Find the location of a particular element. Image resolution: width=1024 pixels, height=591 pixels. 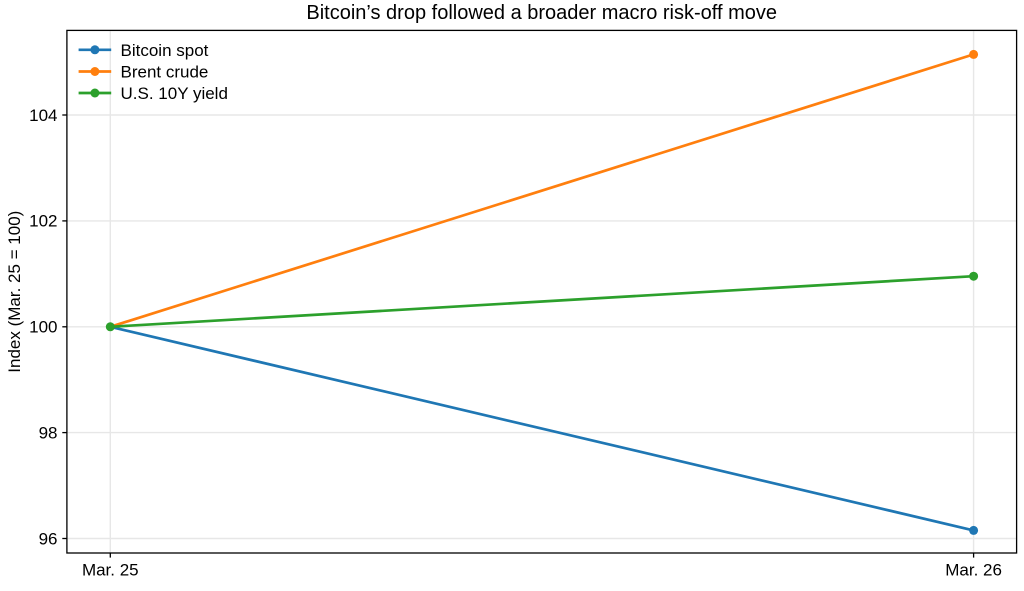

svg-text: 104 is located at coordinates (43, 115).